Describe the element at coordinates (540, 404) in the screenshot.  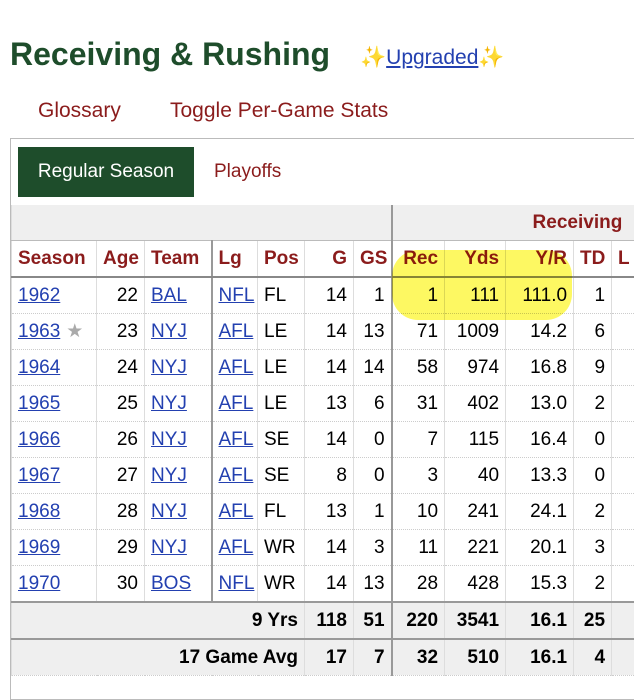
I see `cell: 13.0` at that location.